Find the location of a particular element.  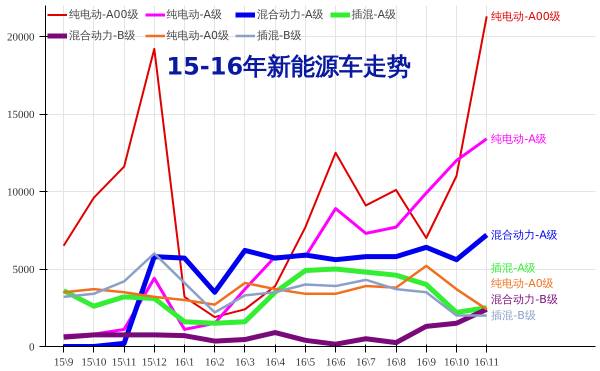

x-tick-label: 16\10 is located at coordinates (457, 362).